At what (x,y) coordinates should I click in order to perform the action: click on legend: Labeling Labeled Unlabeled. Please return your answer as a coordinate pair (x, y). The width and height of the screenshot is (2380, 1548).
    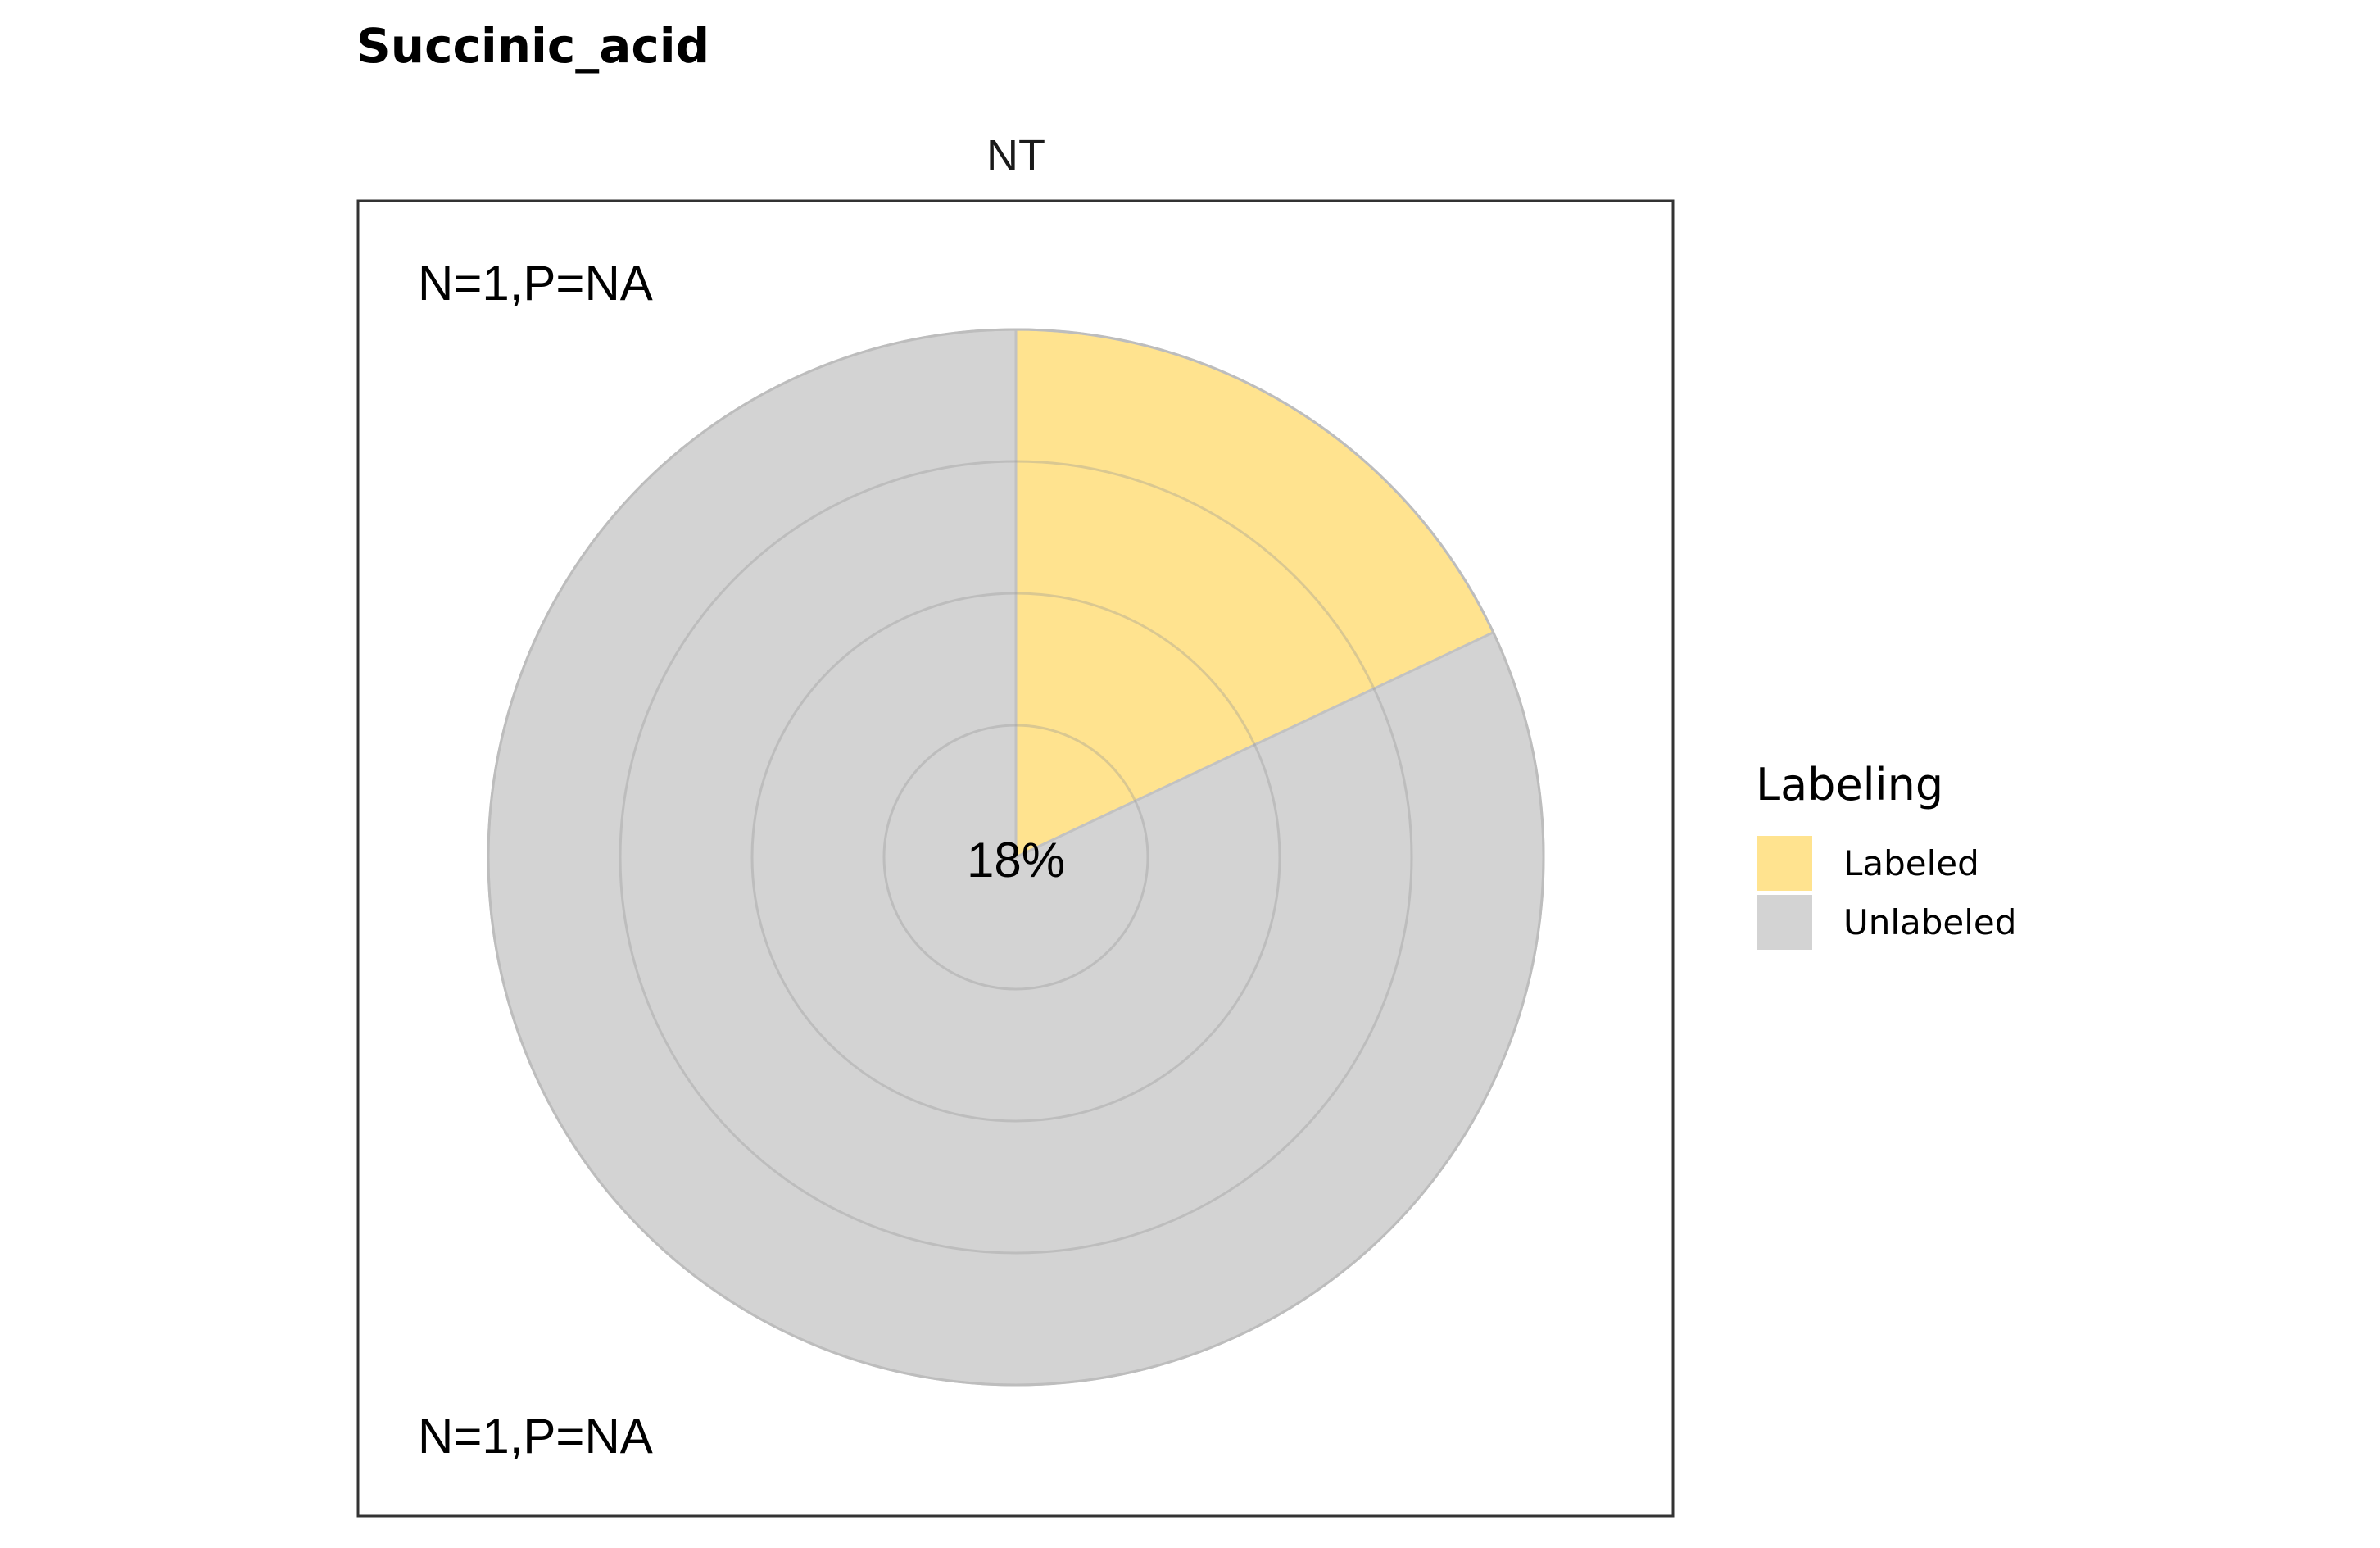
    Looking at the image, I should click on (1886, 854).